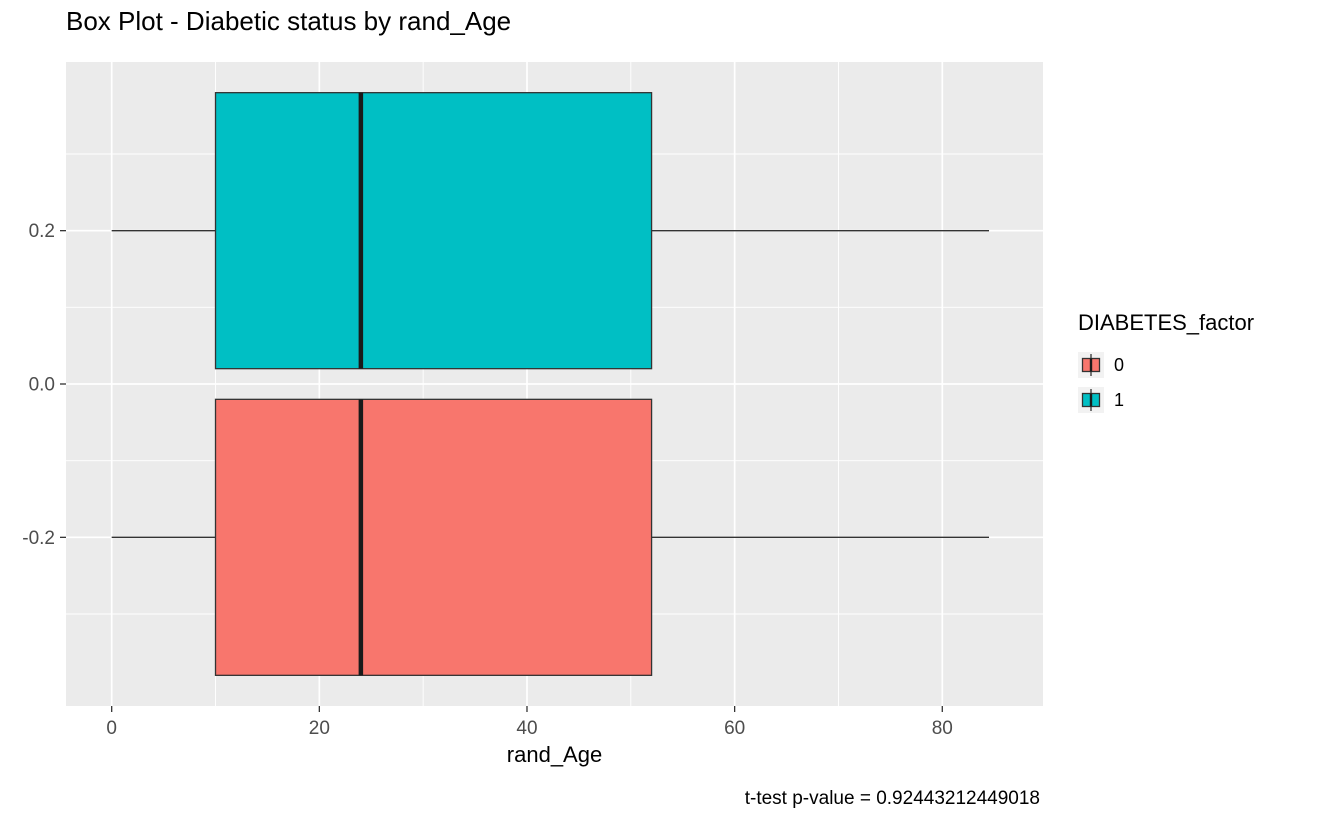 This screenshot has height=830, width=1344. I want to click on x-axis-label: rand_Age, so click(554, 754).